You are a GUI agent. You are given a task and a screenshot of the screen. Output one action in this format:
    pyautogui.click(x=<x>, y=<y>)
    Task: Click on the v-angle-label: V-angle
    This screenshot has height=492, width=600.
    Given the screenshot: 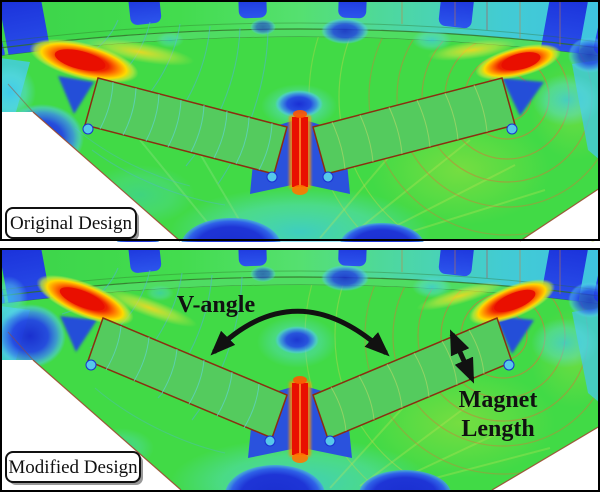 What is the action you would take?
    pyautogui.click(x=216, y=305)
    